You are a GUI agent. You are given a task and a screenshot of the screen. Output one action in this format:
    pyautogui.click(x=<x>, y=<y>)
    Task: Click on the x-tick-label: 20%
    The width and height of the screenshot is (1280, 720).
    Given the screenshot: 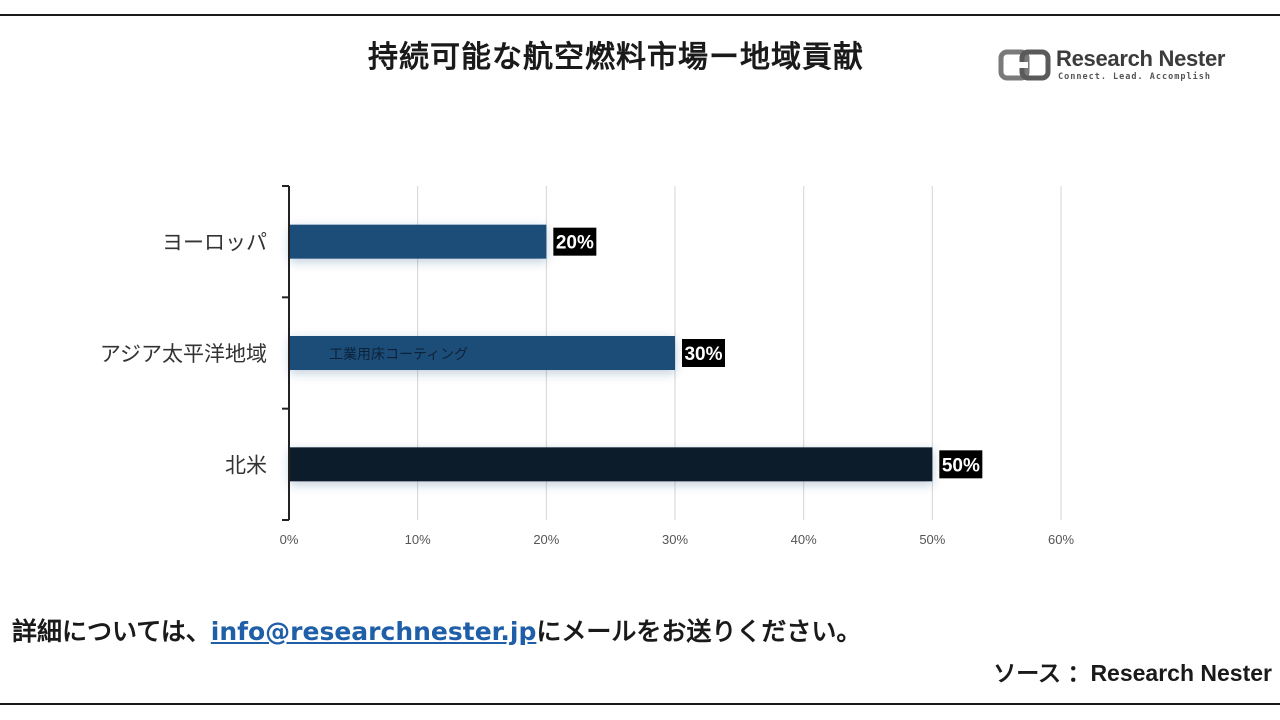 What is the action you would take?
    pyautogui.click(x=546, y=539)
    